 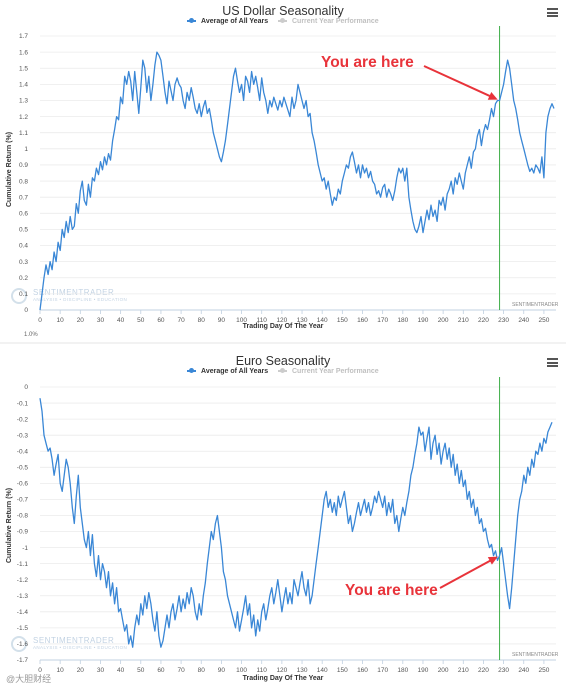 What do you see at coordinates (283, 361) in the screenshot?
I see `chart-title: Euro Seasonality` at bounding box center [283, 361].